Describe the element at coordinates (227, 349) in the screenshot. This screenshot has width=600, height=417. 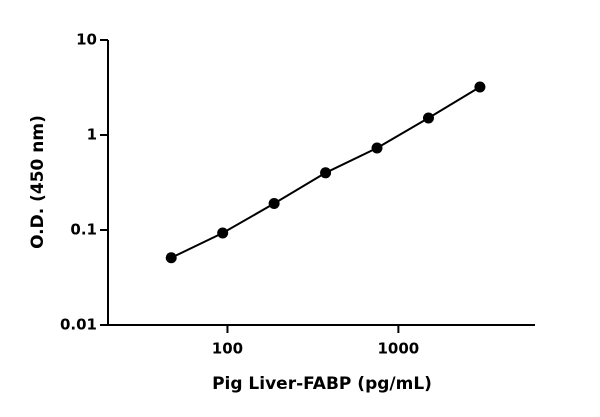
I see `x-tick-label: 100` at that location.